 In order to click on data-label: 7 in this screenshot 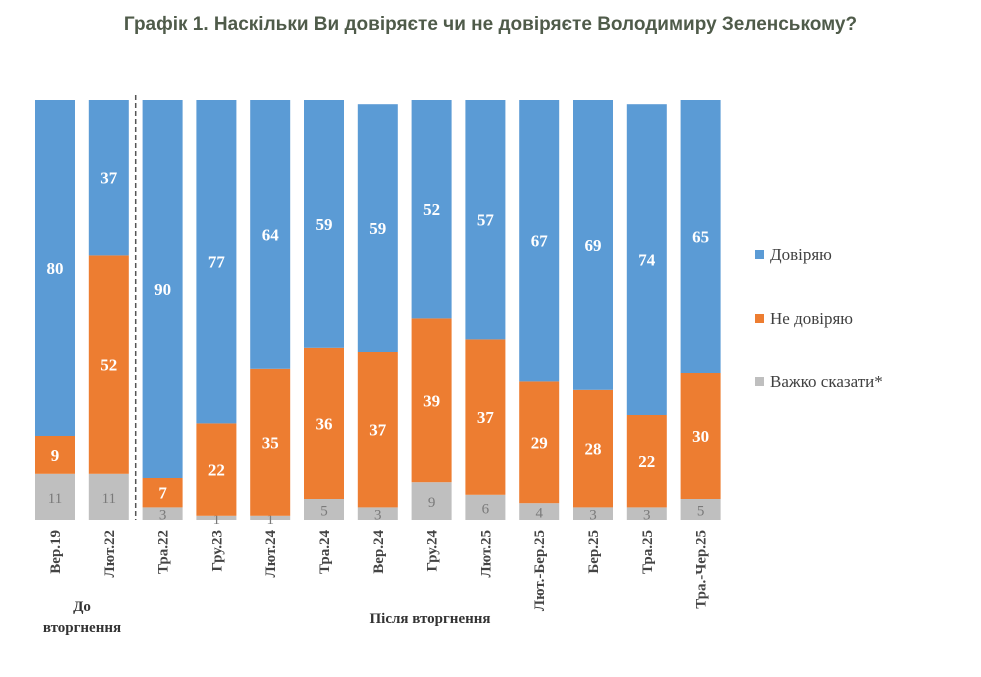, I will do `click(162, 493)`.